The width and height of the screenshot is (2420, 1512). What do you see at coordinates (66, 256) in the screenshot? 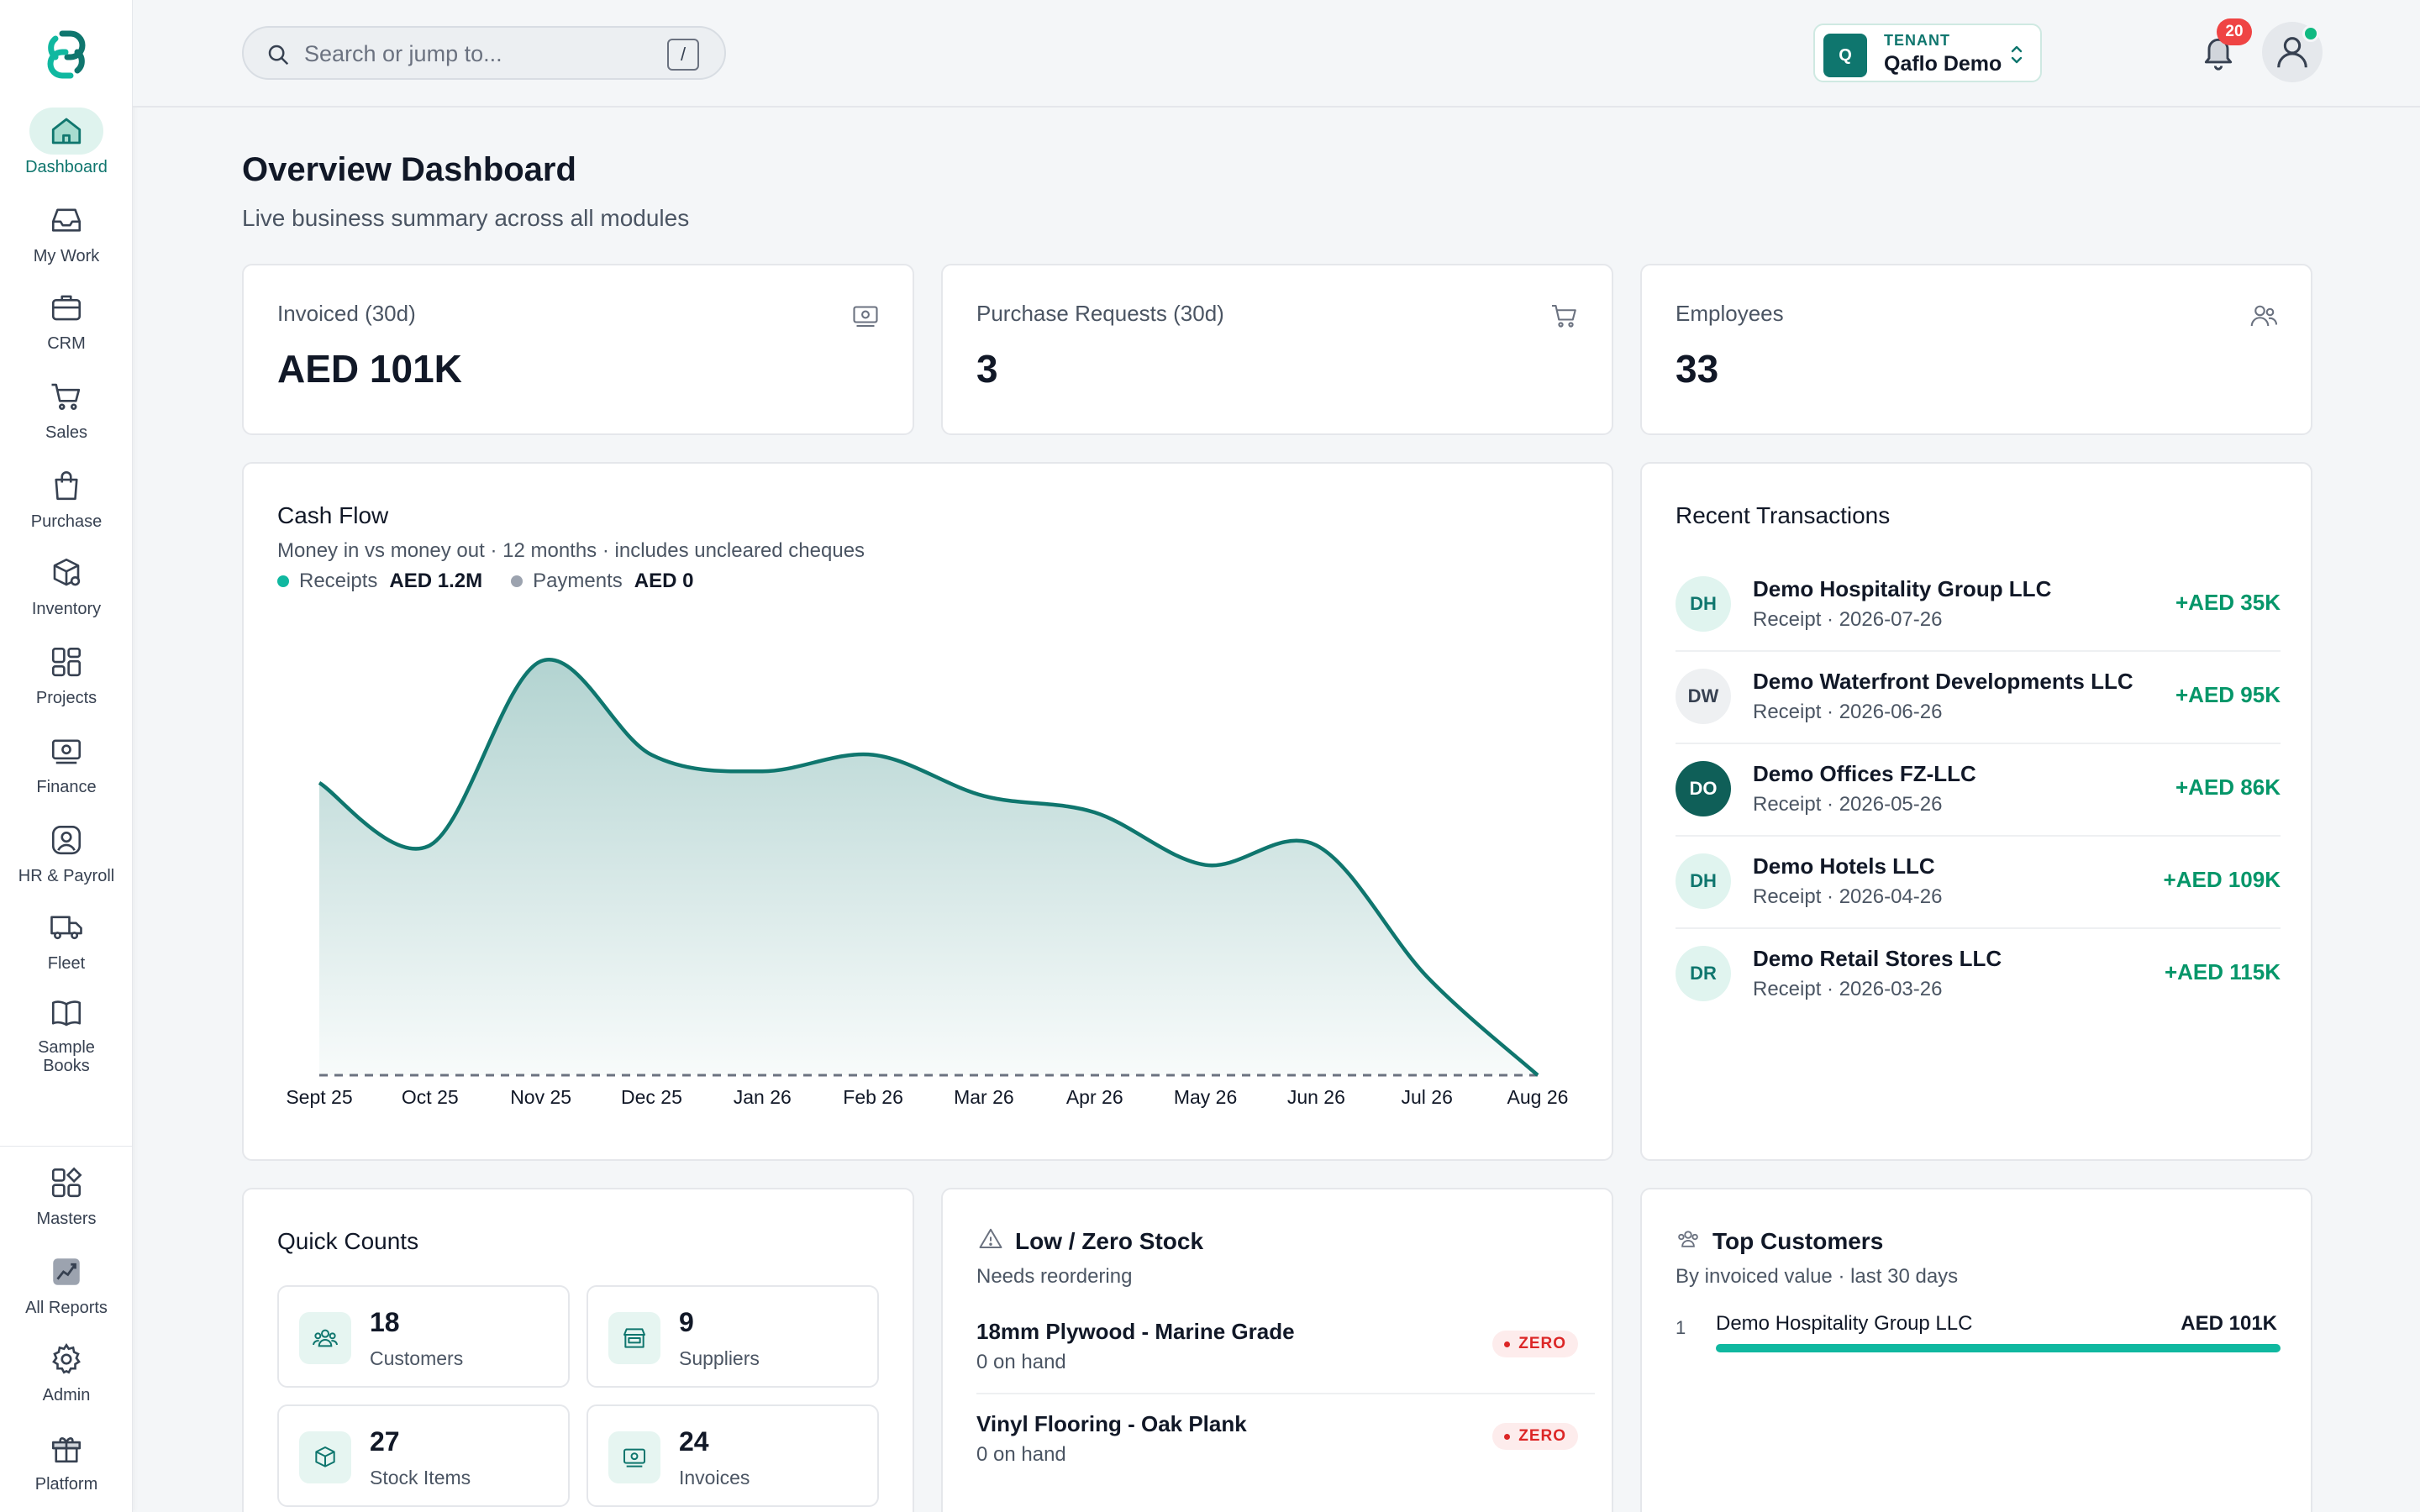
I see `sidebar-item-label: My Work` at bounding box center [66, 256].